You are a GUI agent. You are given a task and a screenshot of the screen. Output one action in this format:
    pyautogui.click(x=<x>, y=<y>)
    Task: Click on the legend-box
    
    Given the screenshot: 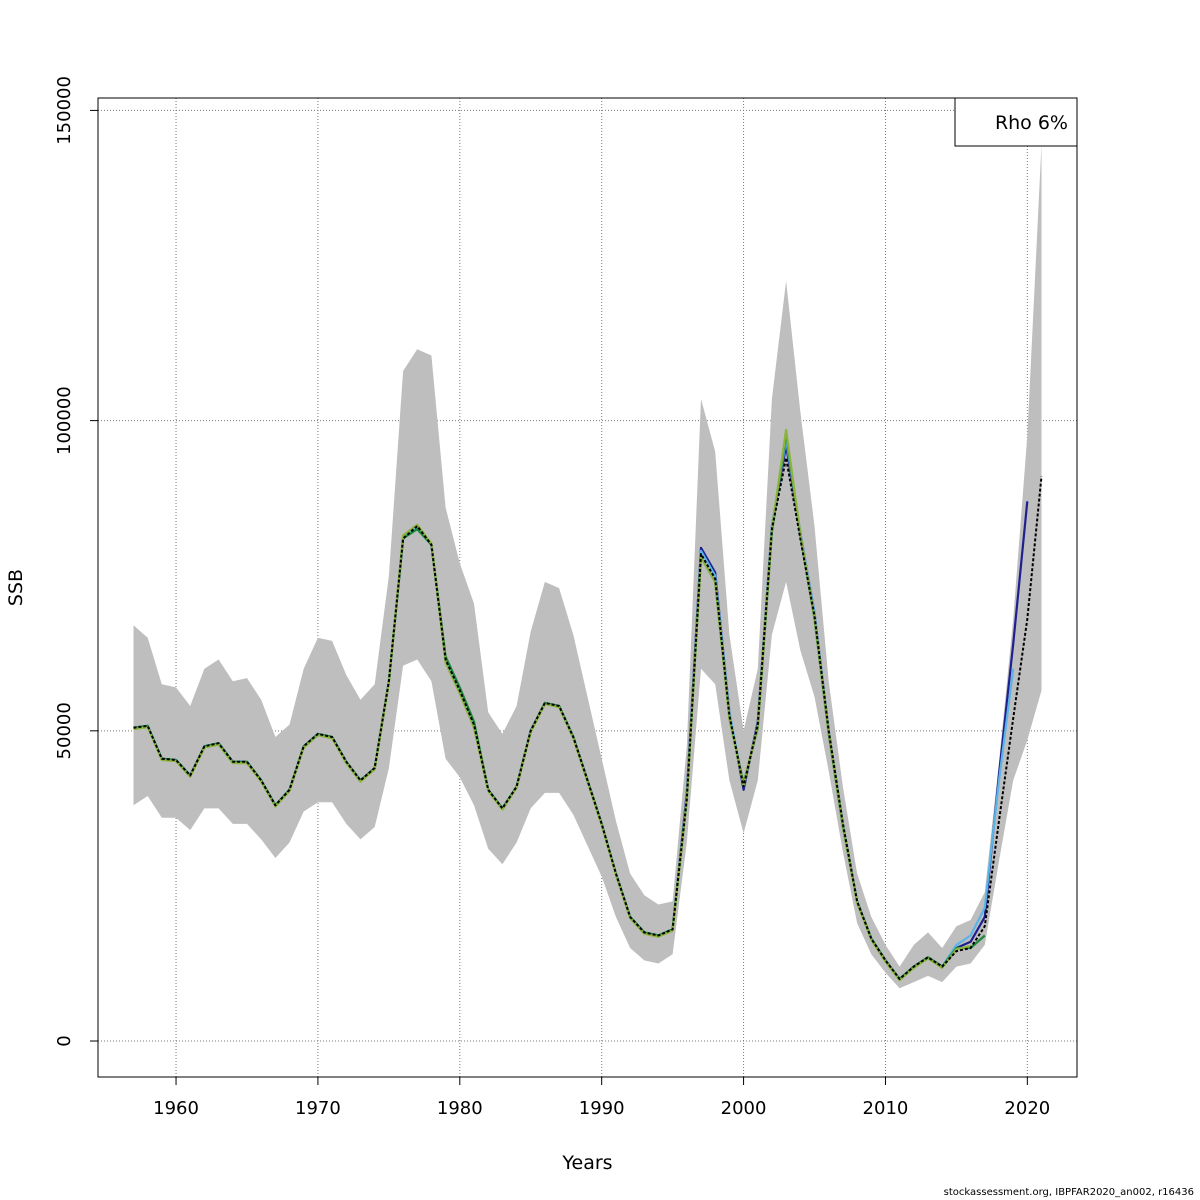 What is the action you would take?
    pyautogui.click(x=1016, y=122)
    